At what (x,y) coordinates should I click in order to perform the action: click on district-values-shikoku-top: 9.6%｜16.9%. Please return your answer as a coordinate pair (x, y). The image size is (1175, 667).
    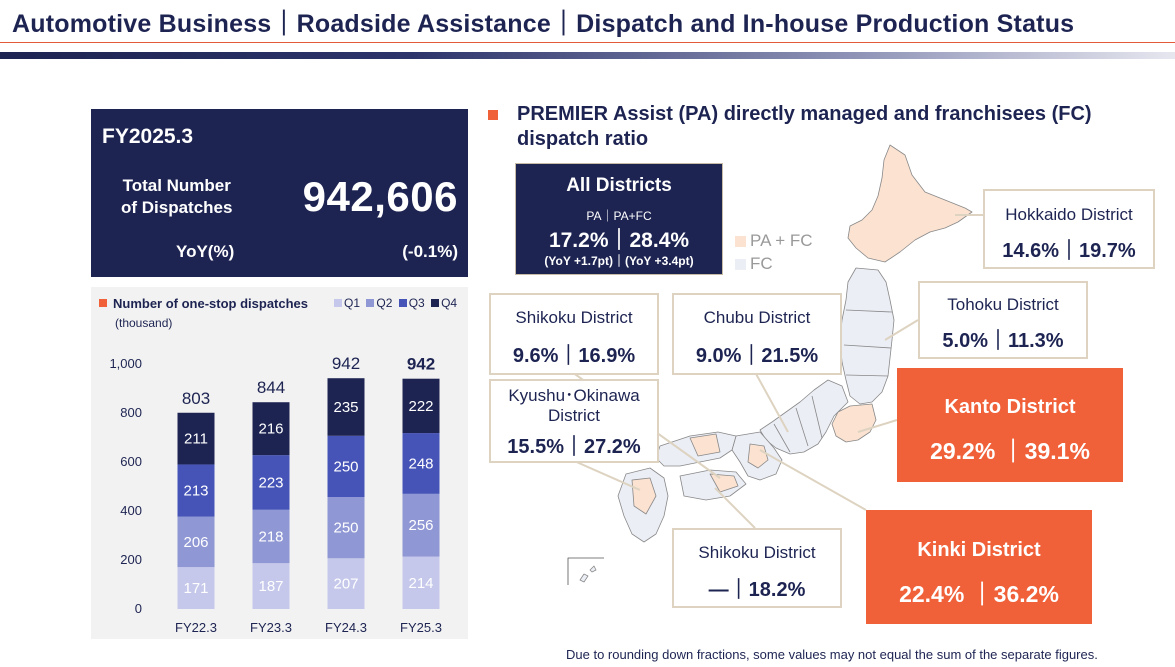
    Looking at the image, I should click on (574, 356).